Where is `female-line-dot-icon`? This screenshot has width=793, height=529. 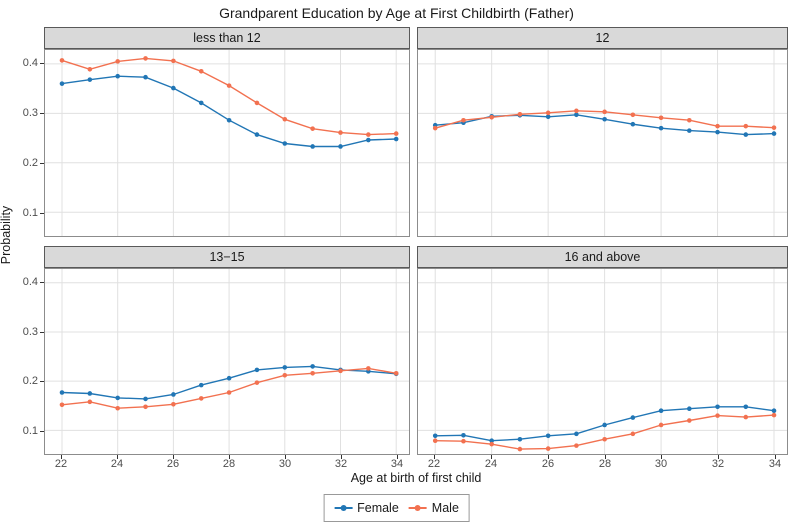
female-line-dot-icon is located at coordinates (343, 508).